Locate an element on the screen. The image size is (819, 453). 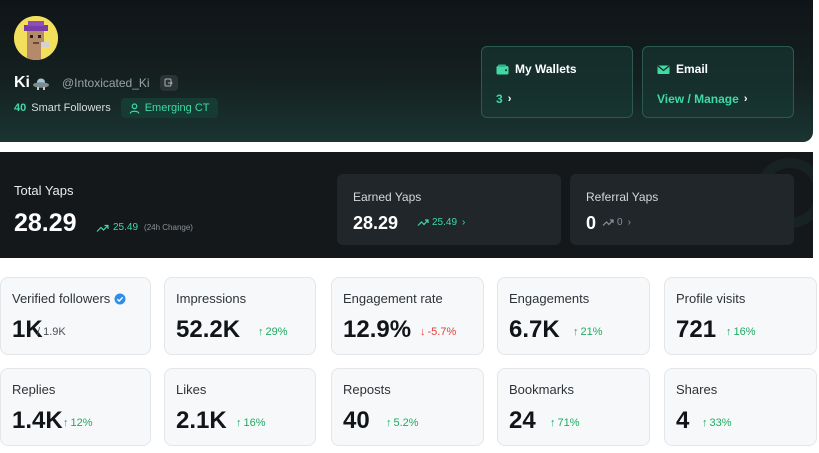
wallets-count-link: 3 › is located at coordinates (503, 99).